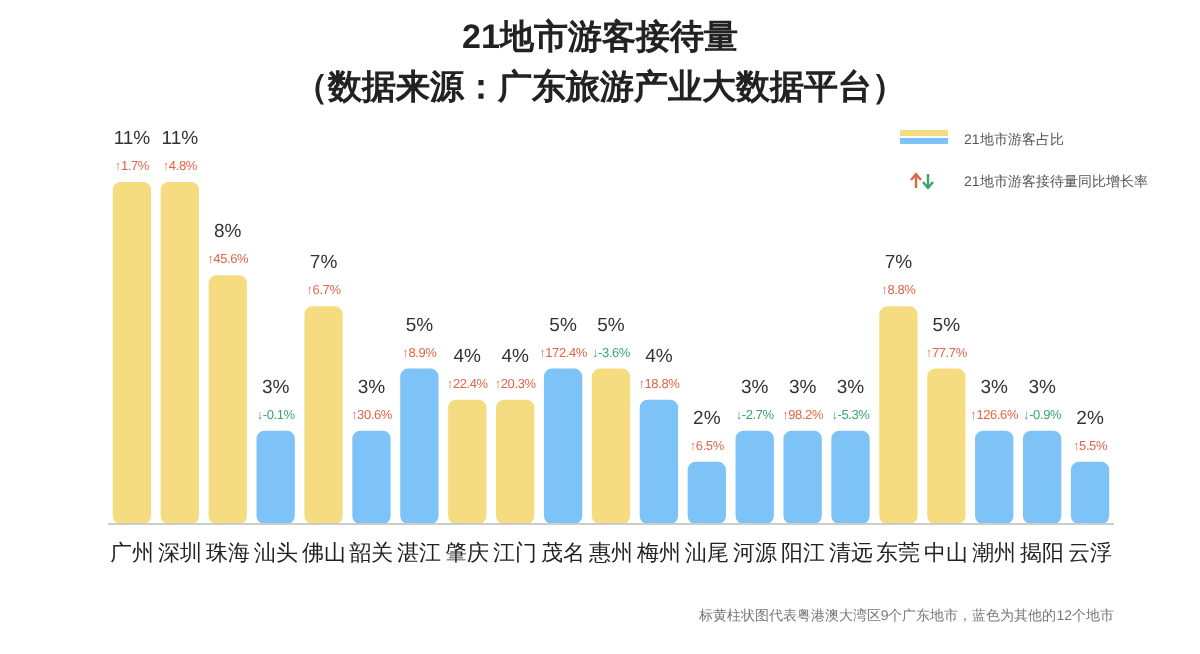  Describe the element at coordinates (419, 552) in the screenshot. I see `x-tick-label: 湛江` at that location.